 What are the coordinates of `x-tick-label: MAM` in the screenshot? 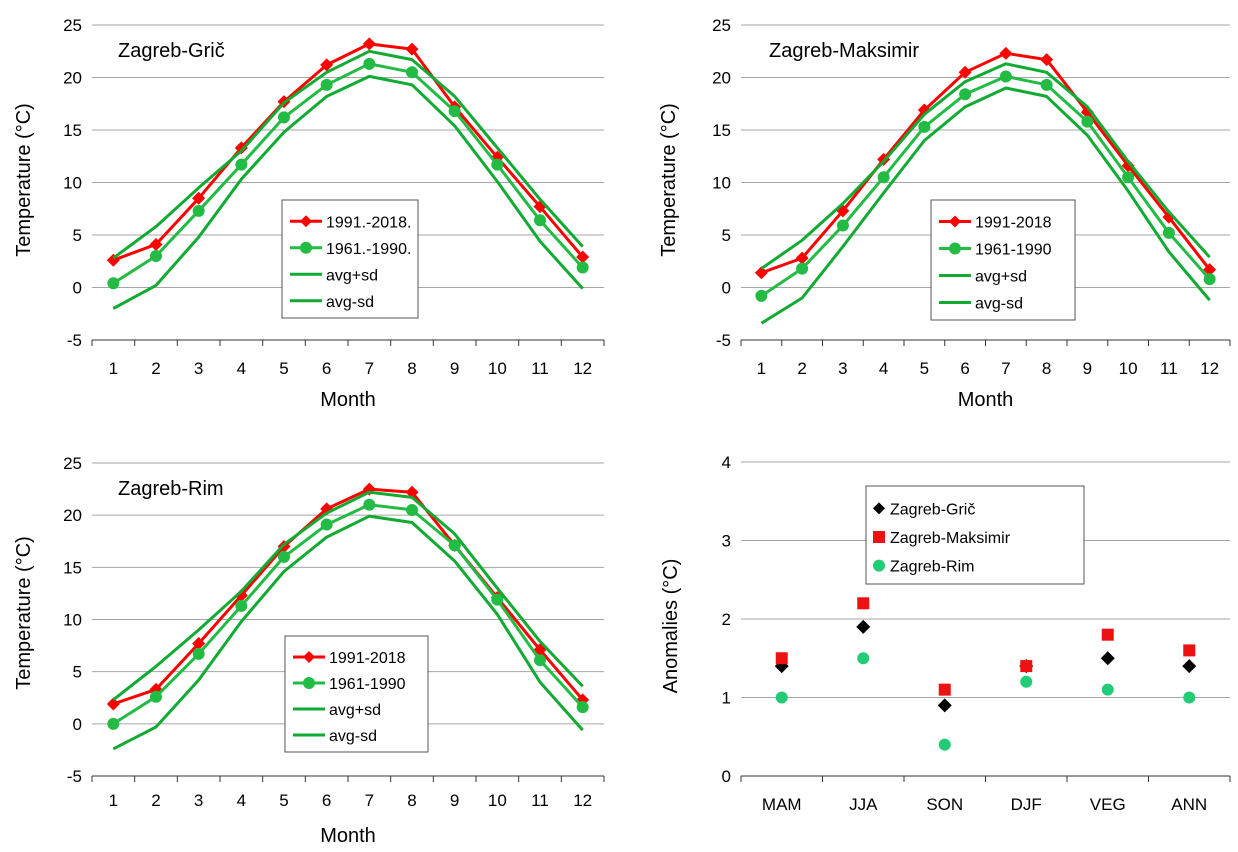 It's located at (782, 804).